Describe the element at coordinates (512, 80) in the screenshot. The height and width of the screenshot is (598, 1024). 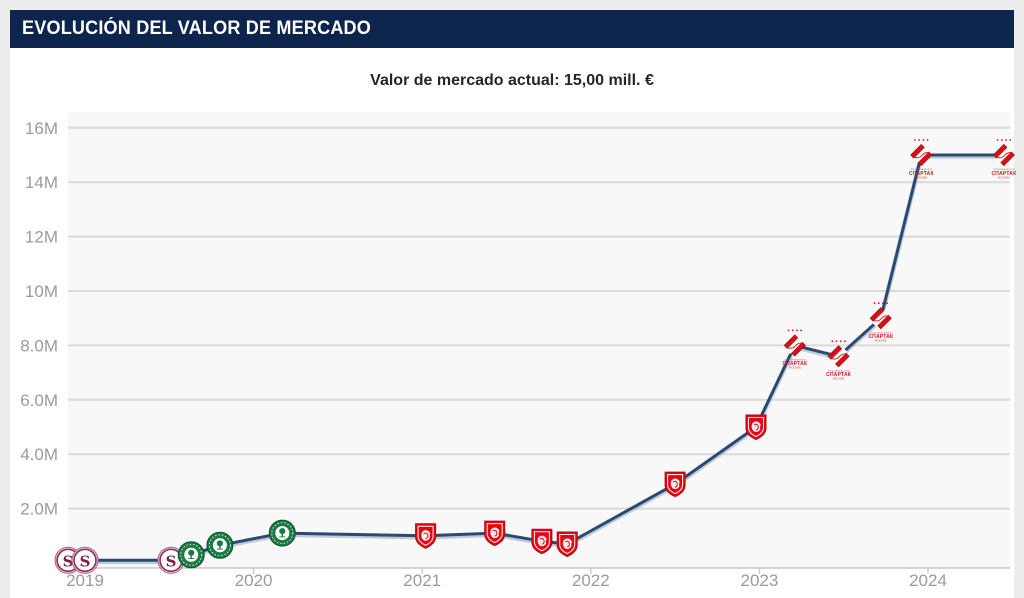
I see `current-market-value-text: Valor de mercado actual: 15,00 mill. €` at that location.